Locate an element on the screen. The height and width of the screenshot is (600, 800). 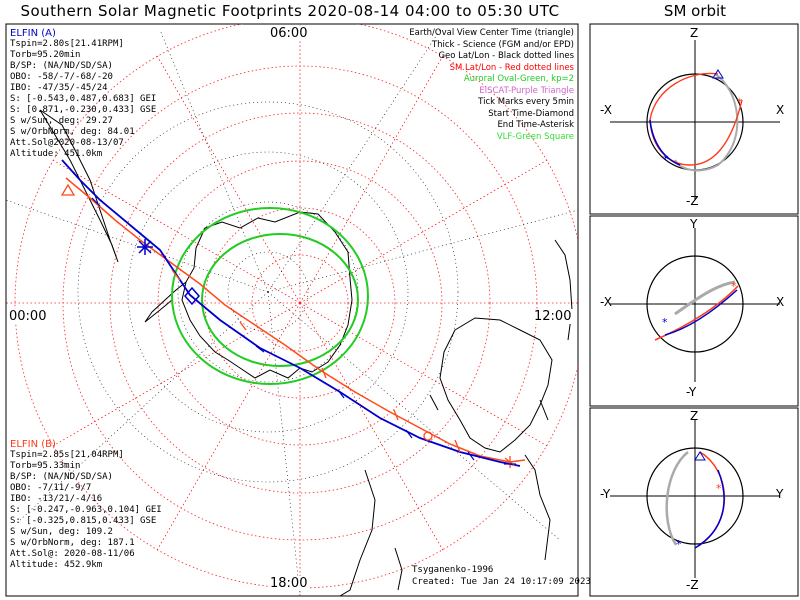
auroral-oval is located at coordinates (270, 296).